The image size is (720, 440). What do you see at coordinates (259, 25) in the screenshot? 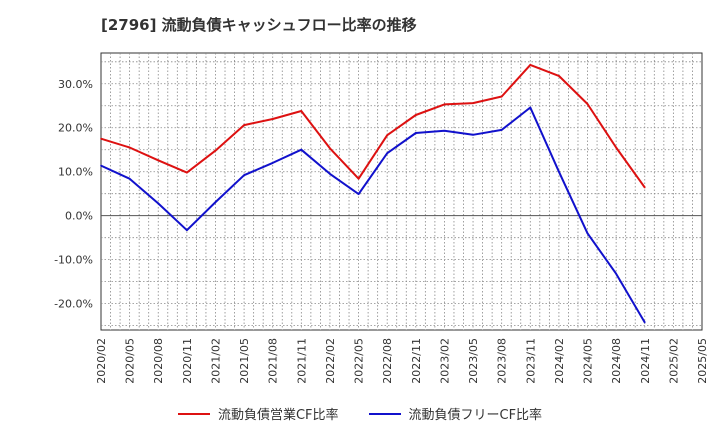
I see `chart-title: [2796] 流動負債キャッシュフロー比率の推移` at bounding box center [259, 25].